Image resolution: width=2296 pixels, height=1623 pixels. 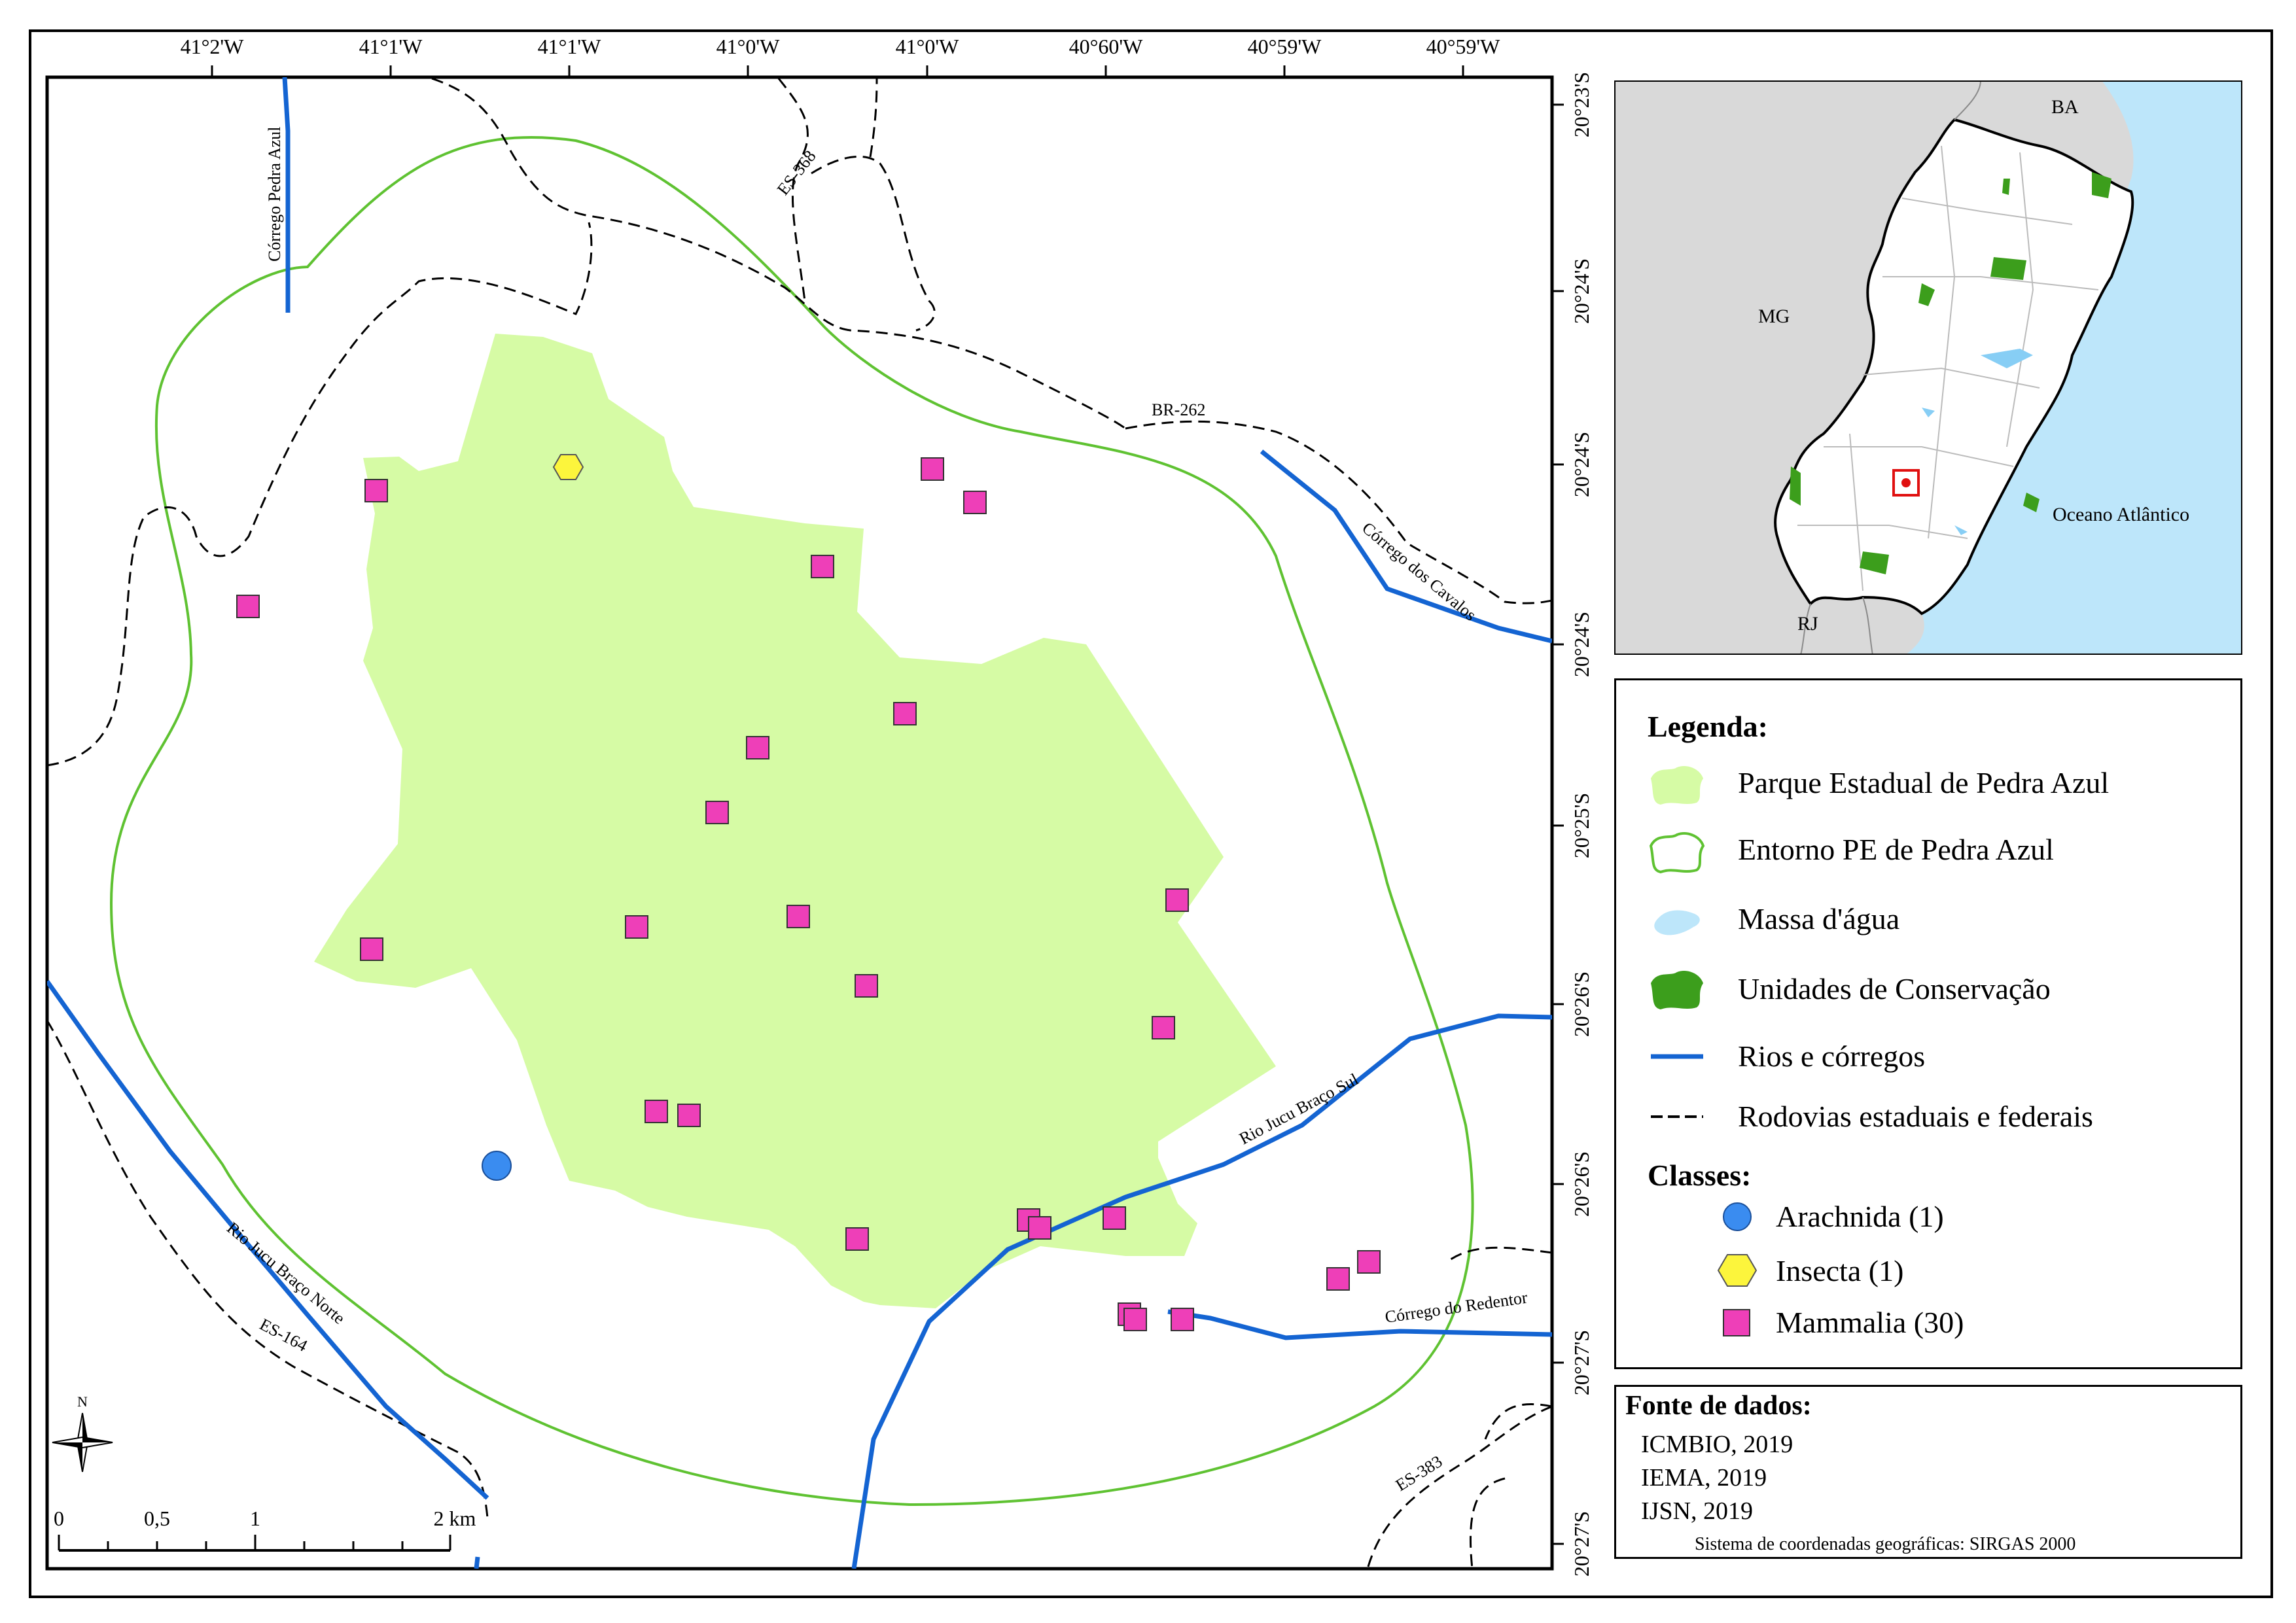 What do you see at coordinates (1698, 1511) in the screenshot?
I see `source-line: IJSN, 2019` at bounding box center [1698, 1511].